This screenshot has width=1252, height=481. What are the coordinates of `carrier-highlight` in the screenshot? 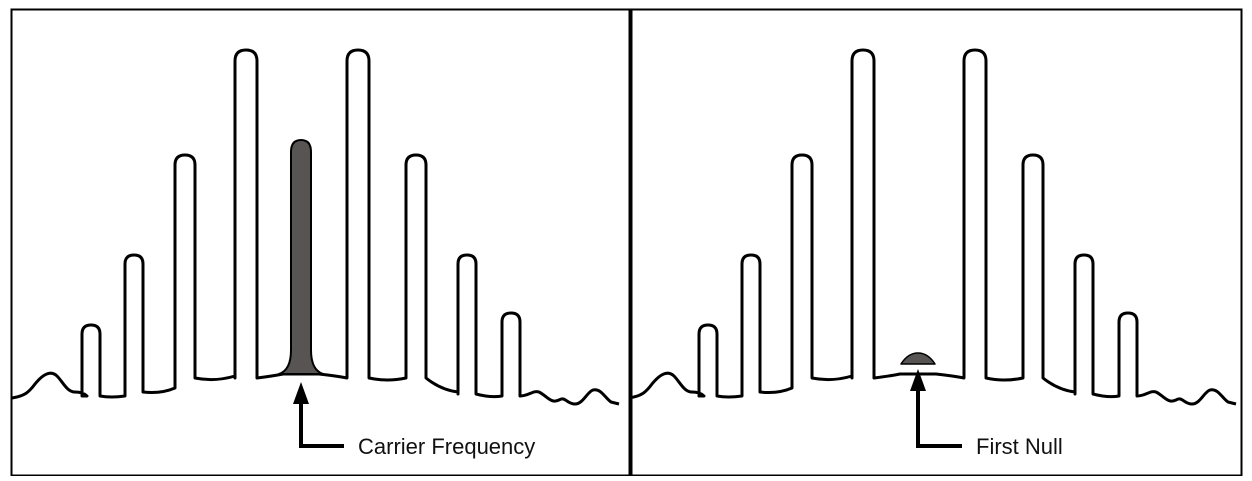 It's located at (301, 257).